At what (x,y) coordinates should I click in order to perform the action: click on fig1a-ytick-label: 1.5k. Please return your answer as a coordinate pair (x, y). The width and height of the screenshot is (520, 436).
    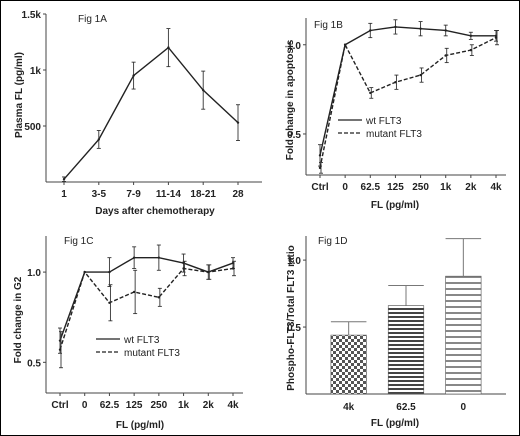
    Looking at the image, I should click on (32, 15).